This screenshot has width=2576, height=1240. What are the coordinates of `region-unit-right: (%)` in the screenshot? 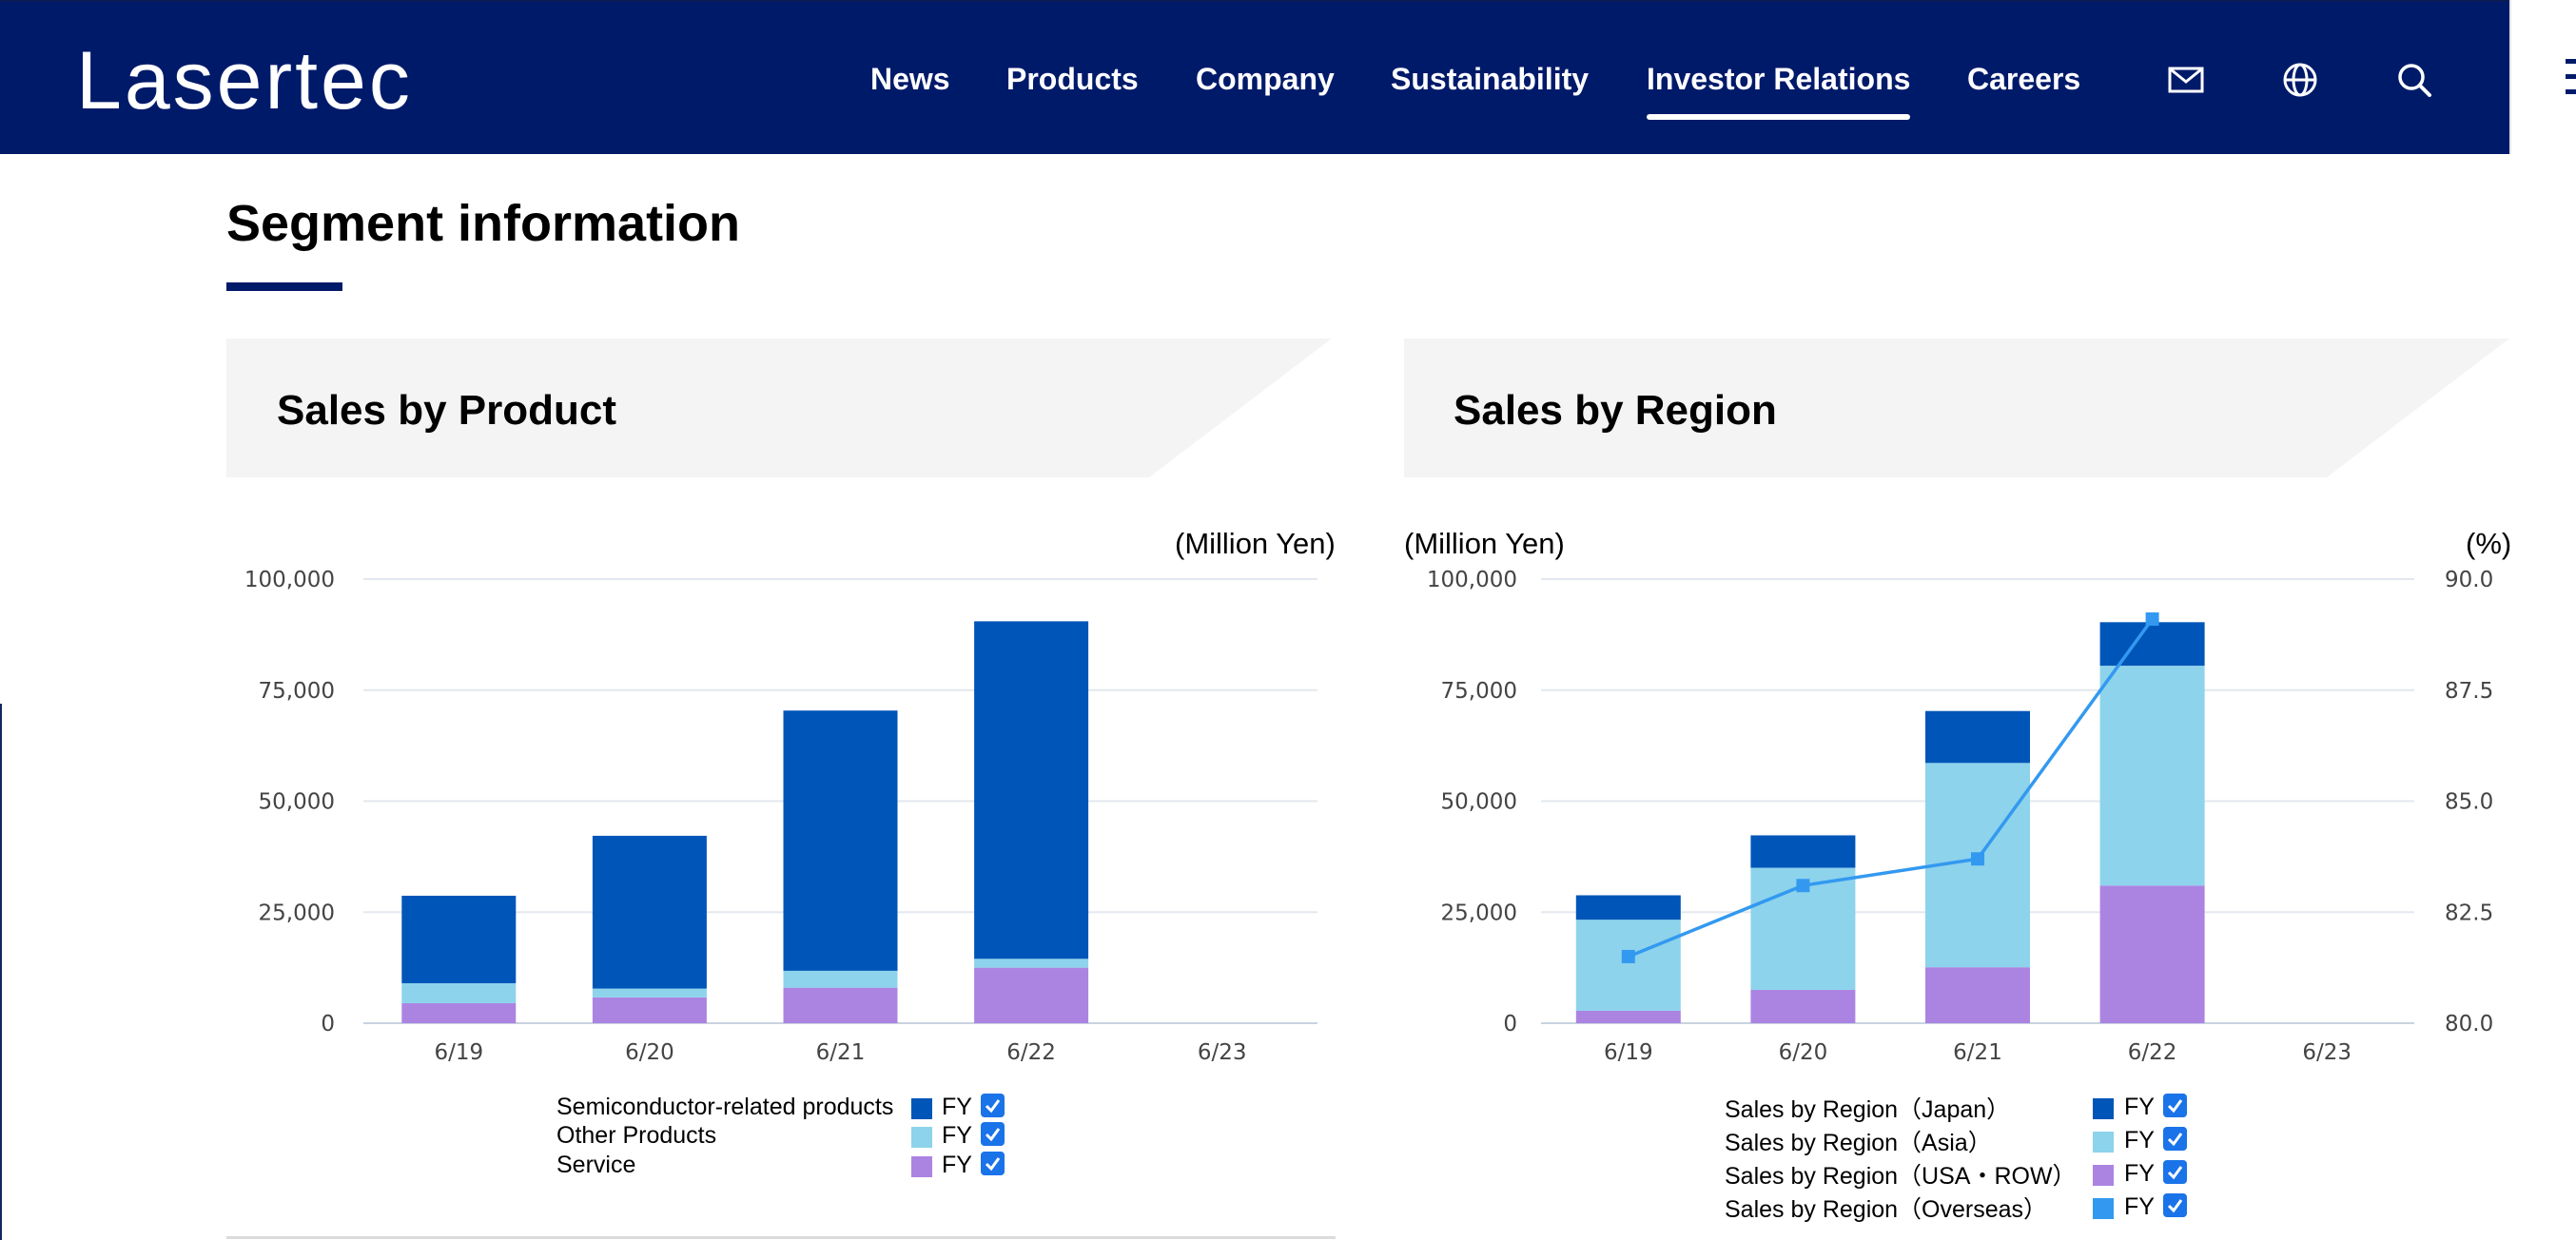 It's located at (2489, 543).